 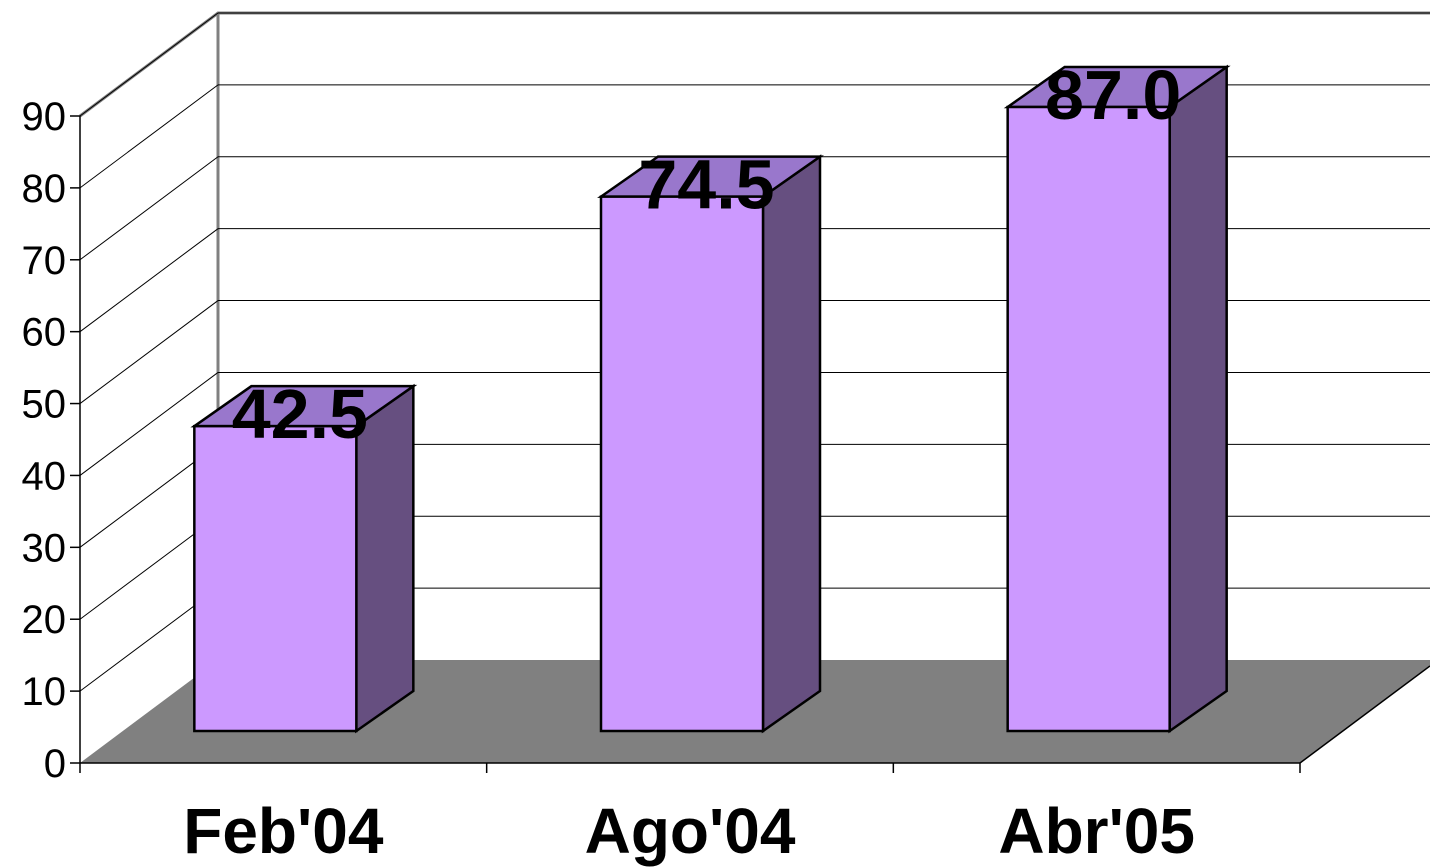 I want to click on y-tick-label: 90, so click(x=44, y=117).